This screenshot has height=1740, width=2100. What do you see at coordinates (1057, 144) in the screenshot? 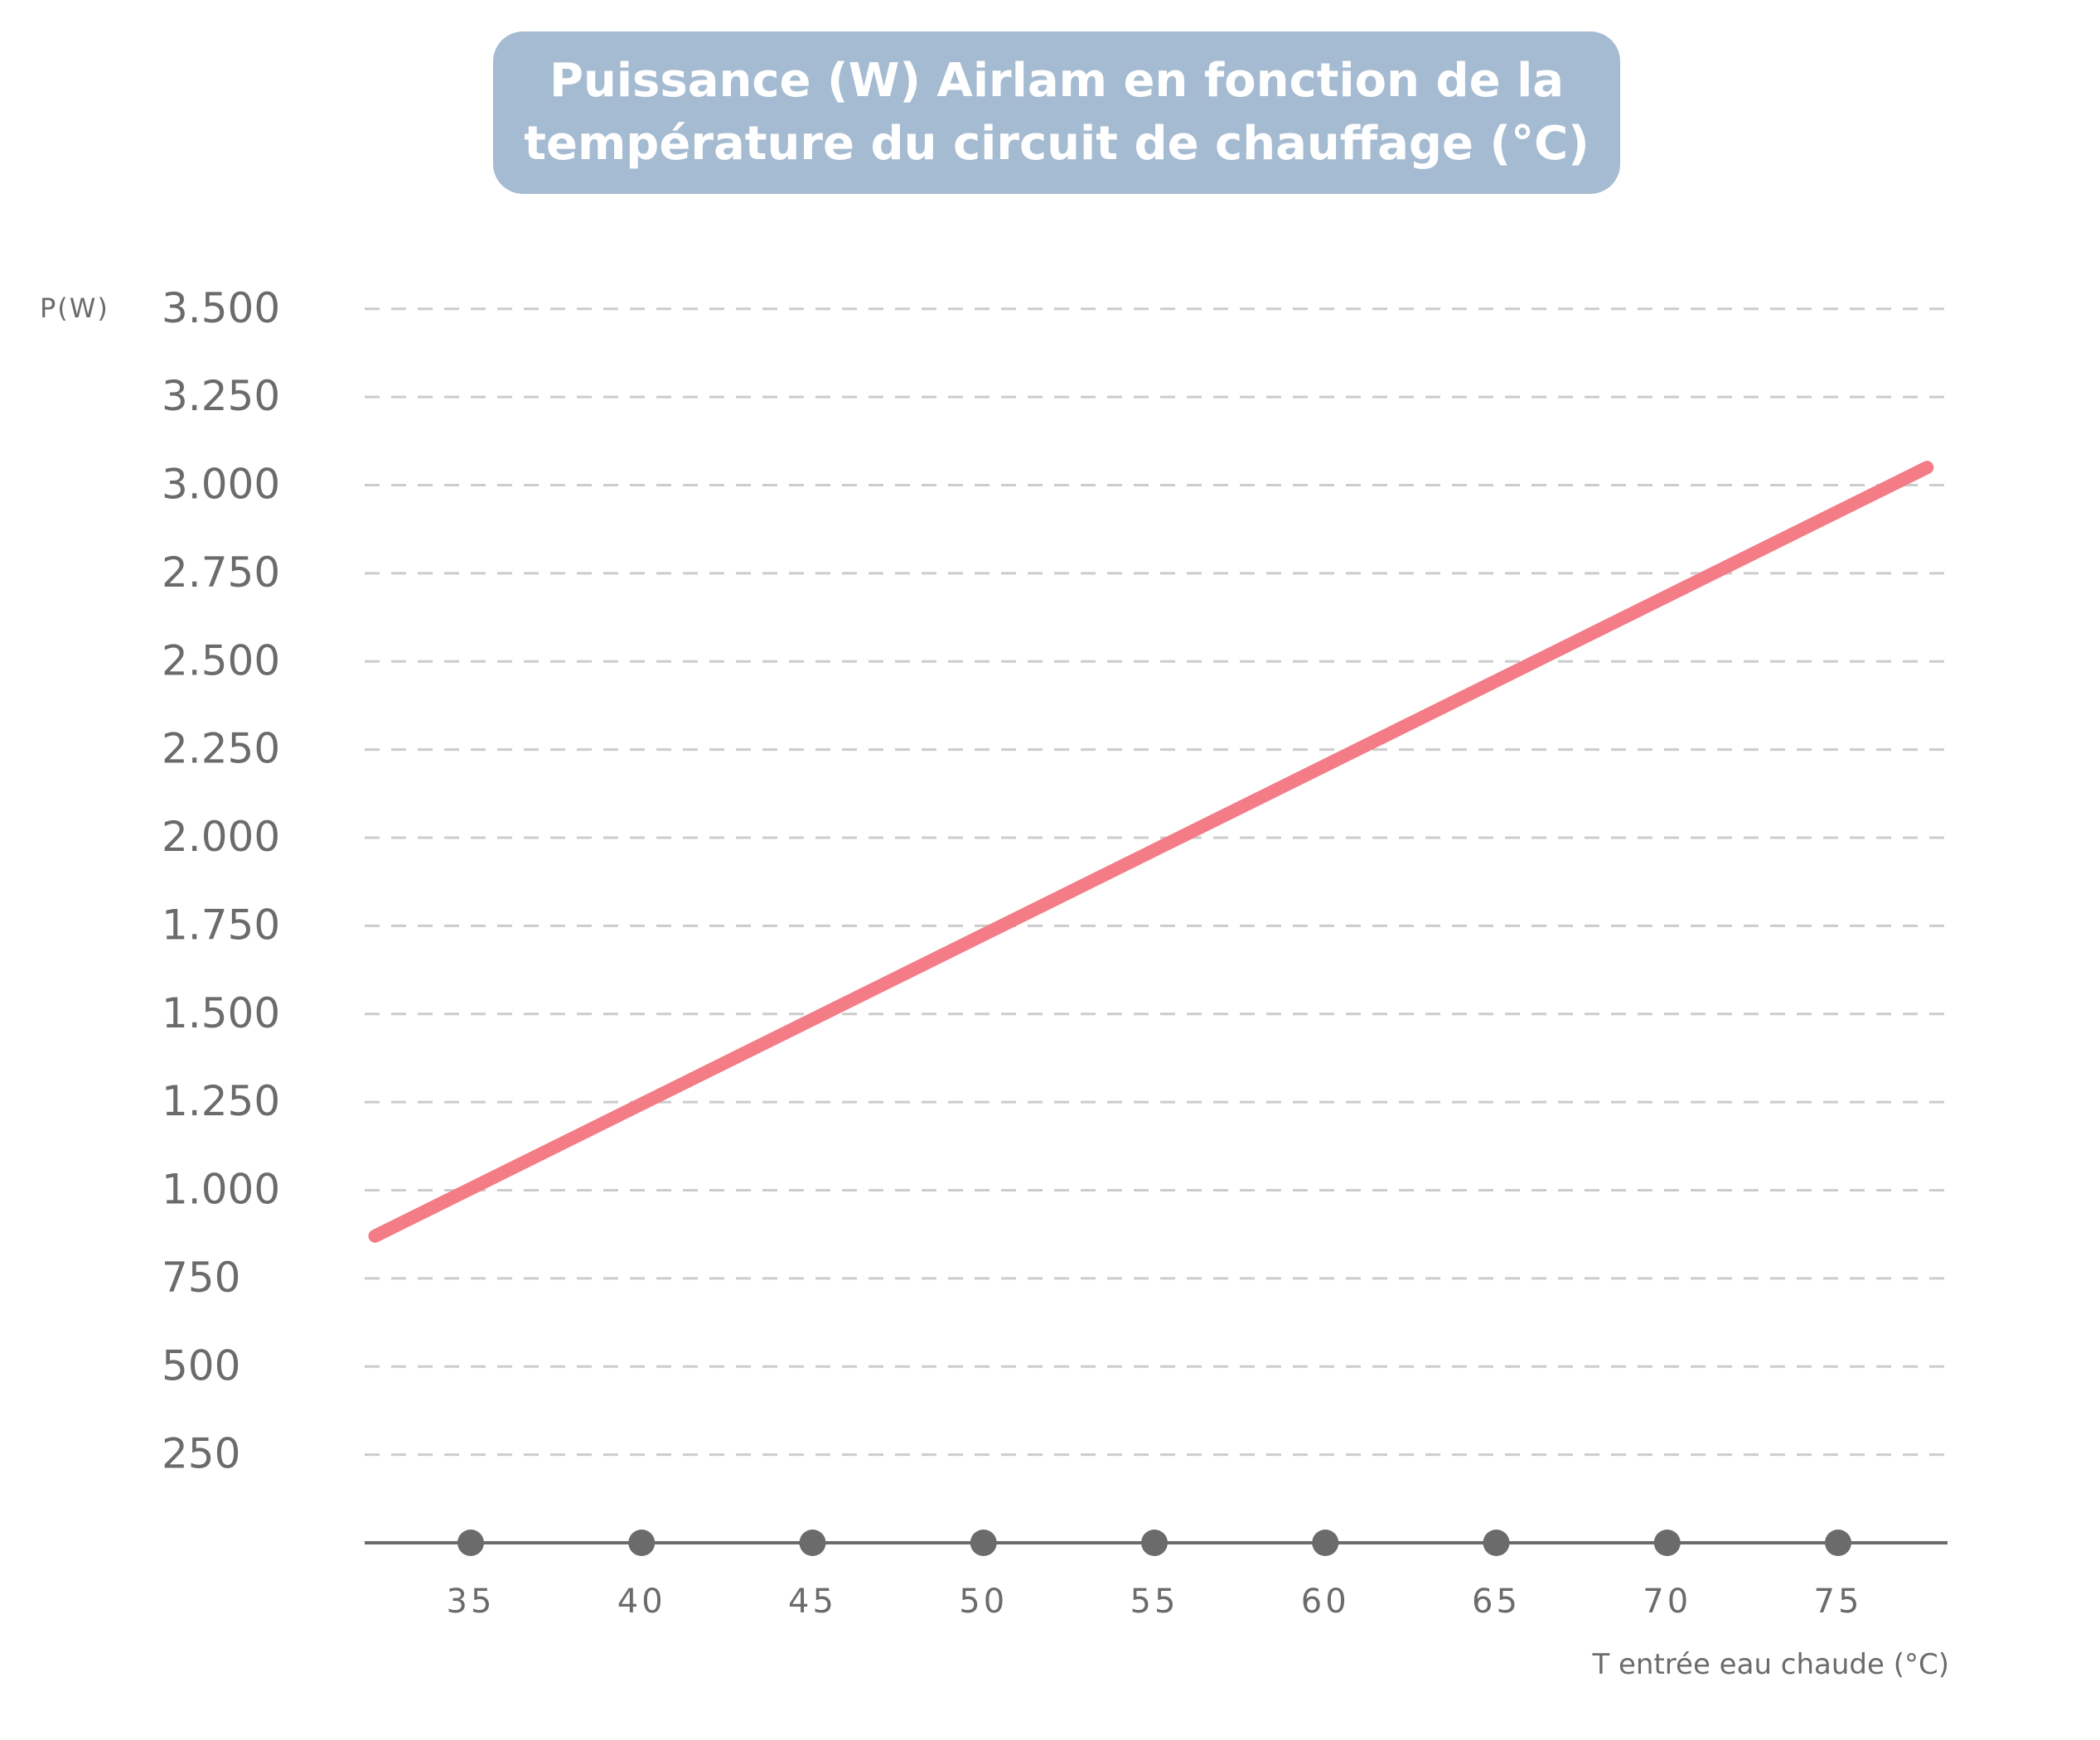
I see `chart-title-line-2: température du circuit de chauffage (°C)` at bounding box center [1057, 144].